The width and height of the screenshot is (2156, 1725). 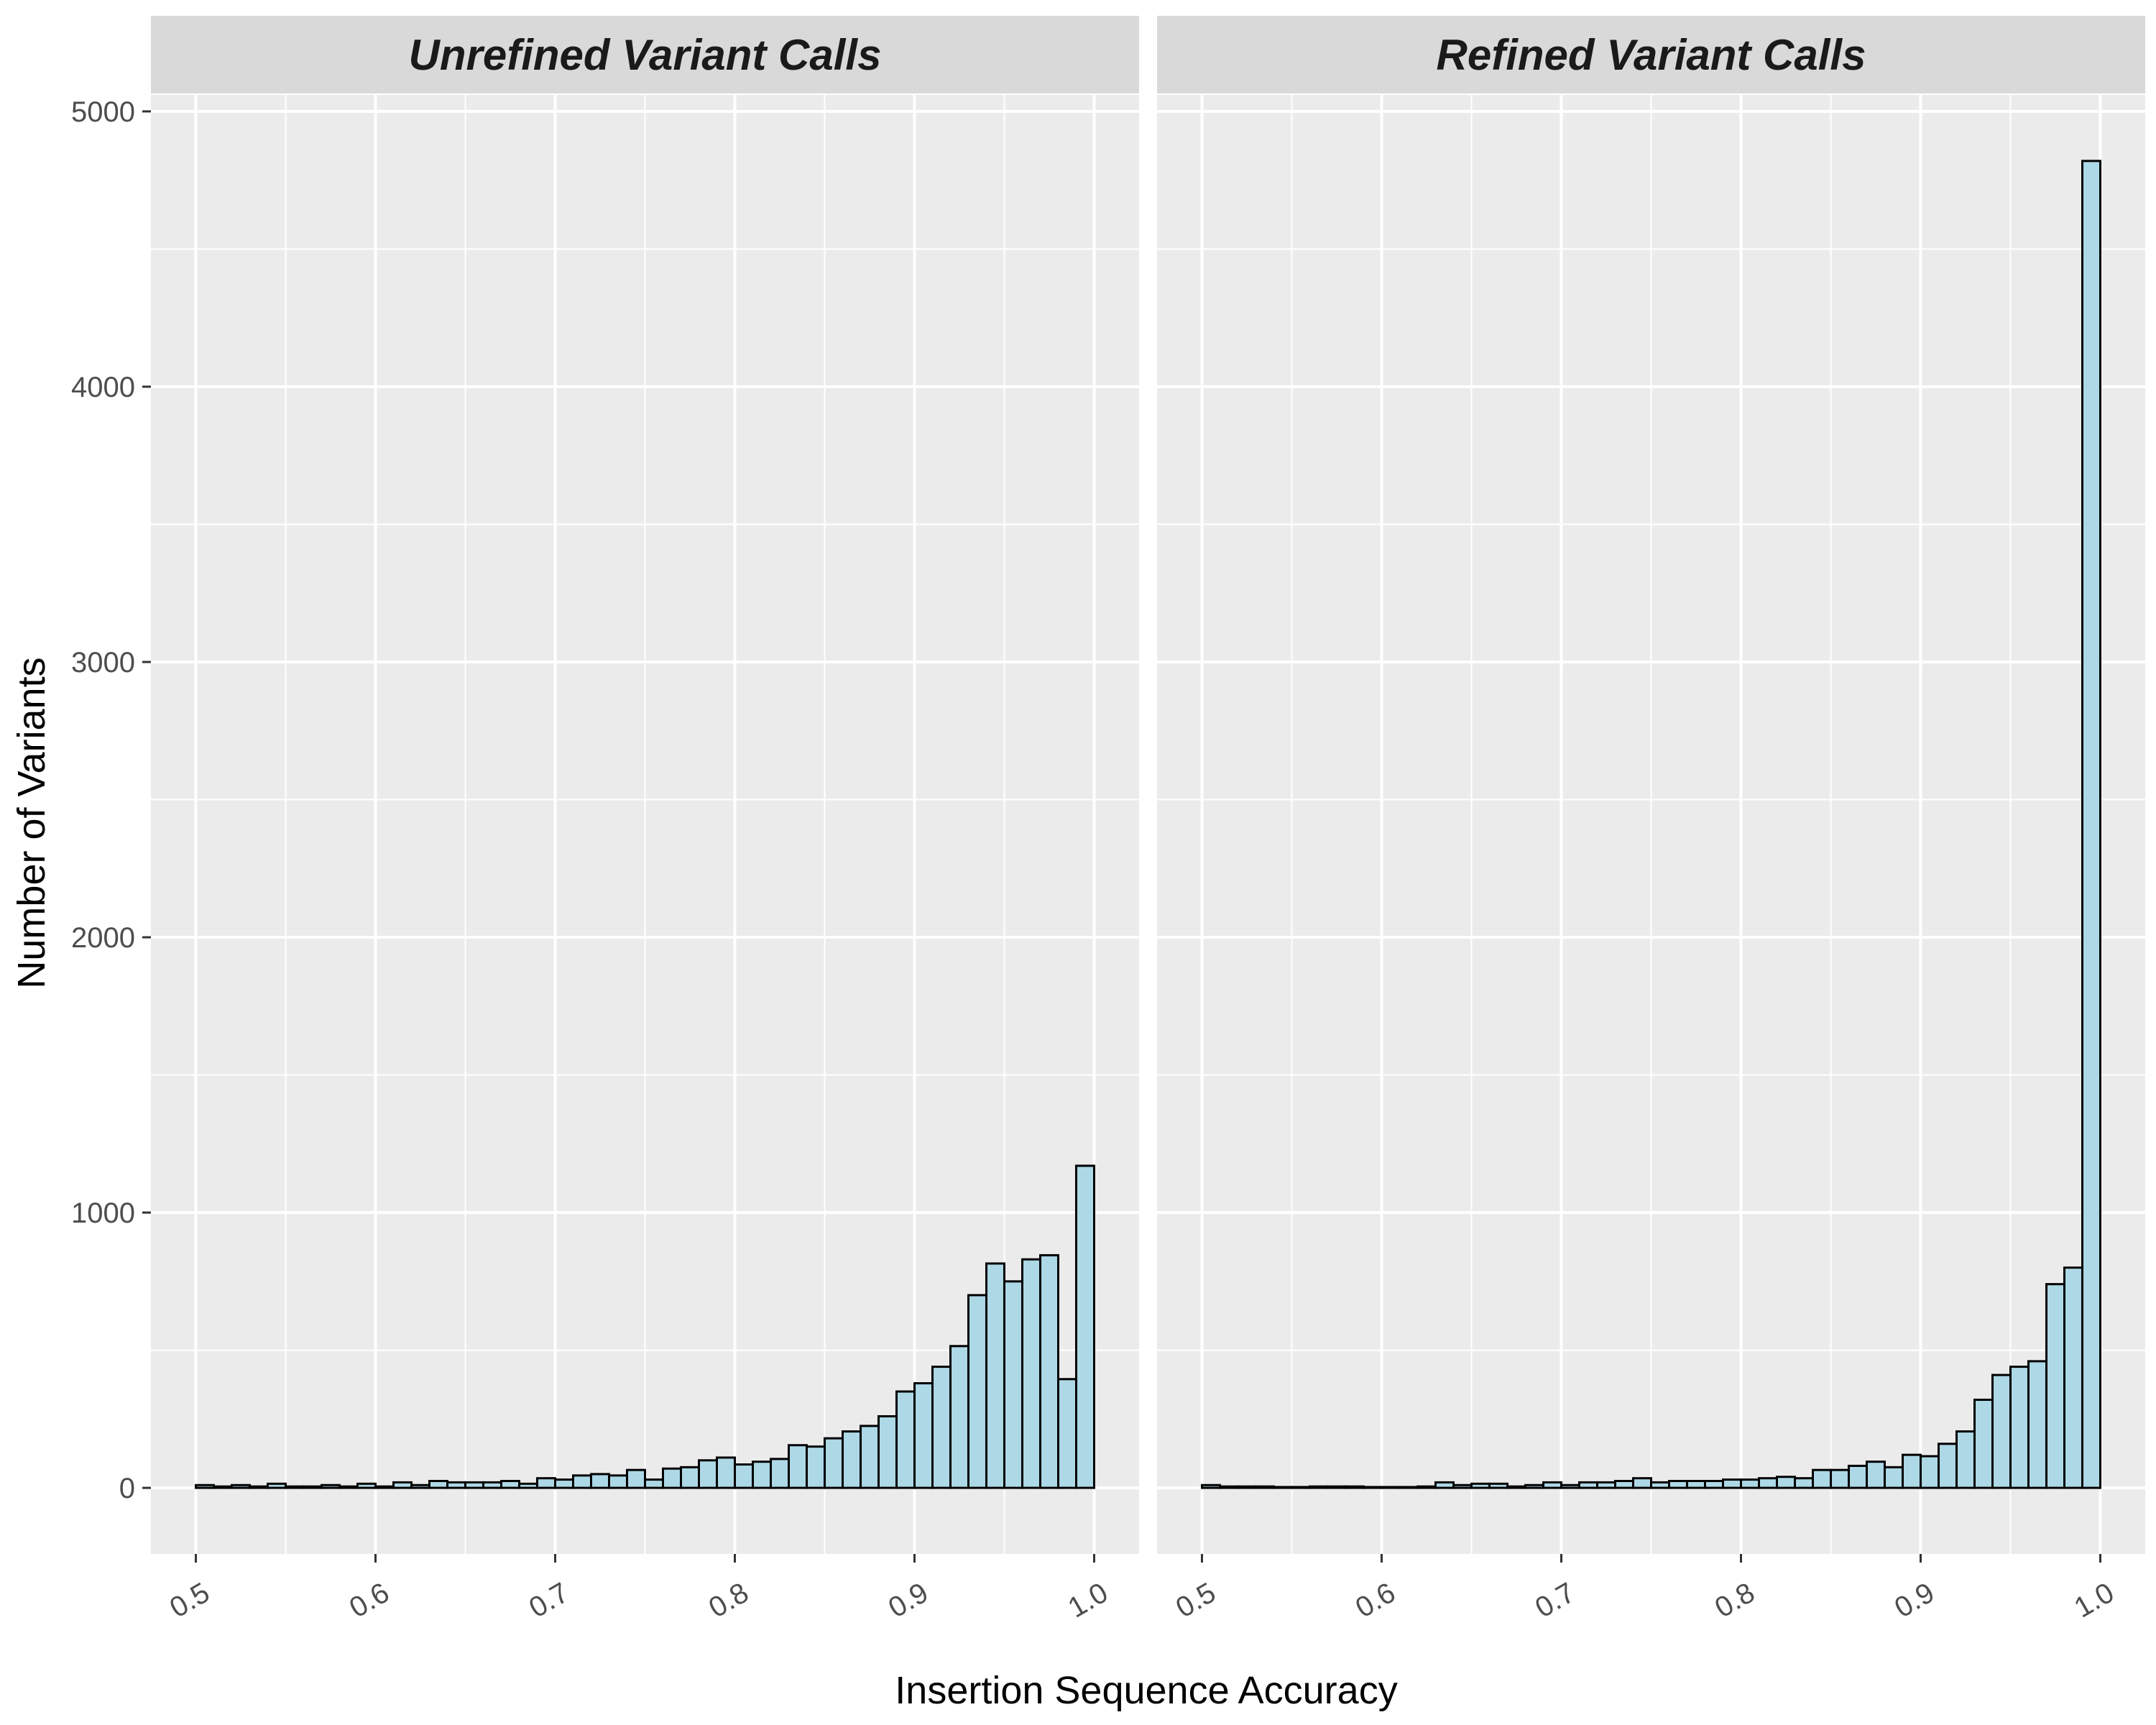 I want to click on x-axis-title: Insertion Sequence Accuracy, so click(x=1146, y=1690).